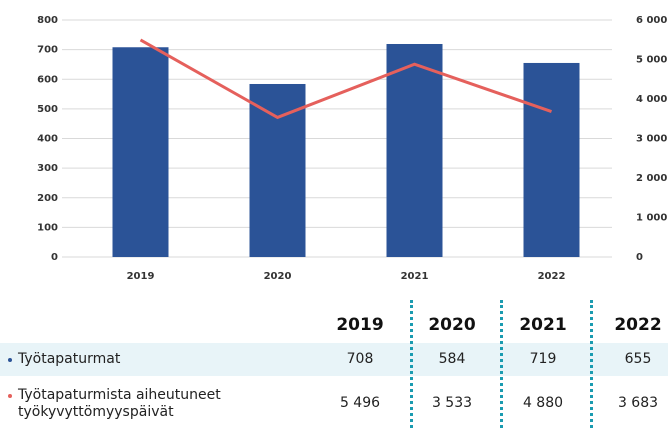 Image resolution: width=668 pixels, height=429 pixels. What do you see at coordinates (651, 20) in the screenshot?
I see `y2-tick-label: 6 000` at bounding box center [651, 20].